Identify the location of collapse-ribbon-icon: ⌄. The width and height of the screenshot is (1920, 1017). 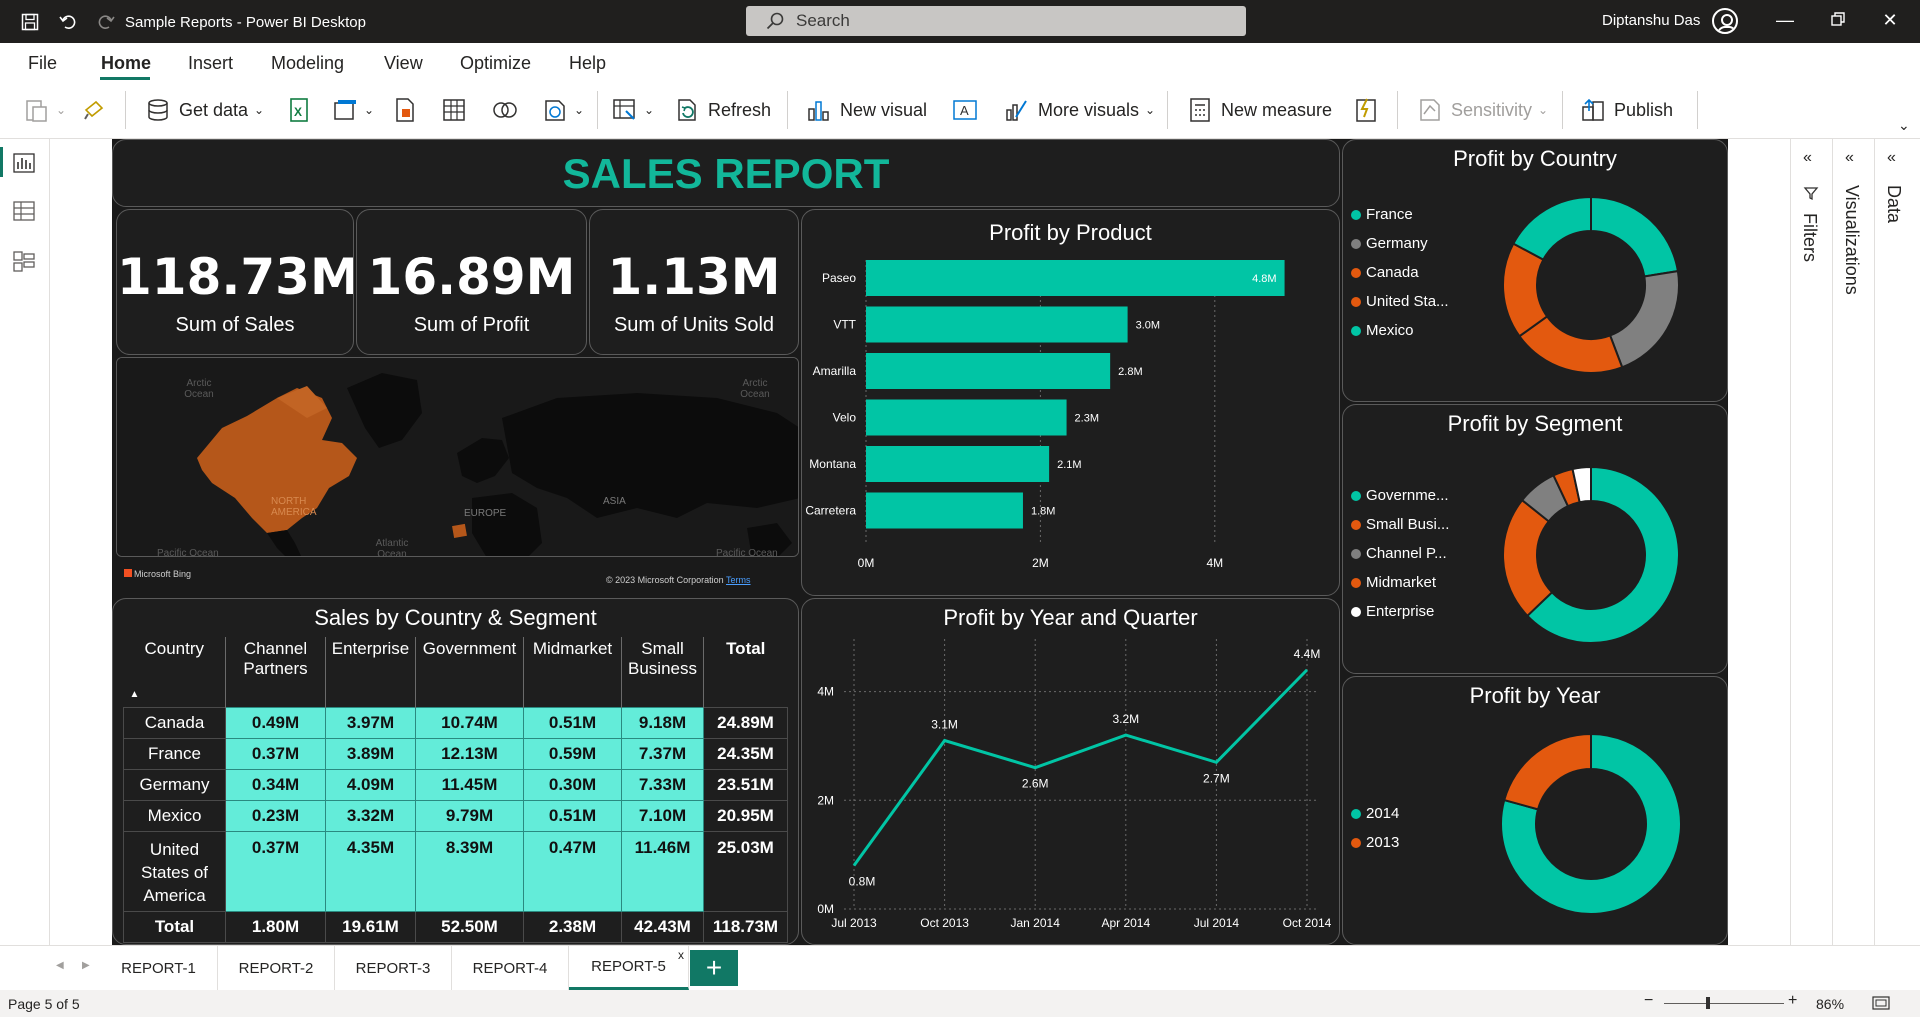
(1904, 125).